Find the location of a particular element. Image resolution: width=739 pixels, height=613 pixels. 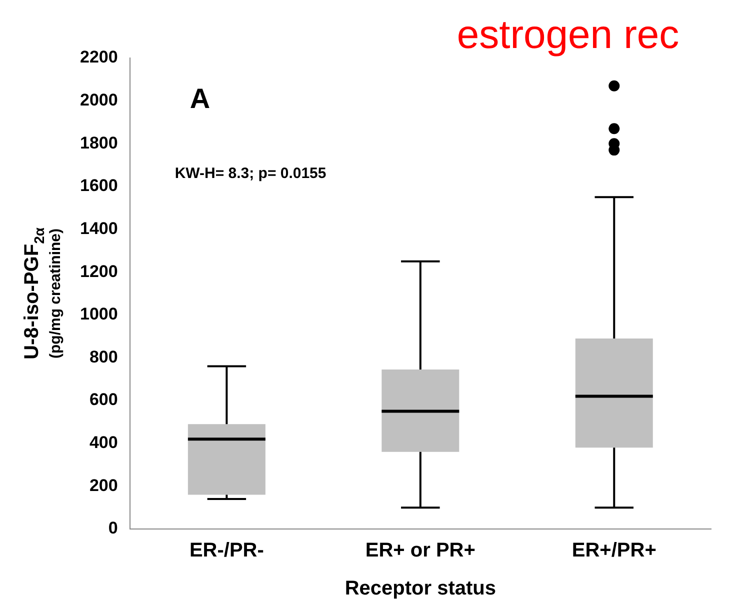

x-tick-label: ER+ or PR+ is located at coordinates (420, 551).